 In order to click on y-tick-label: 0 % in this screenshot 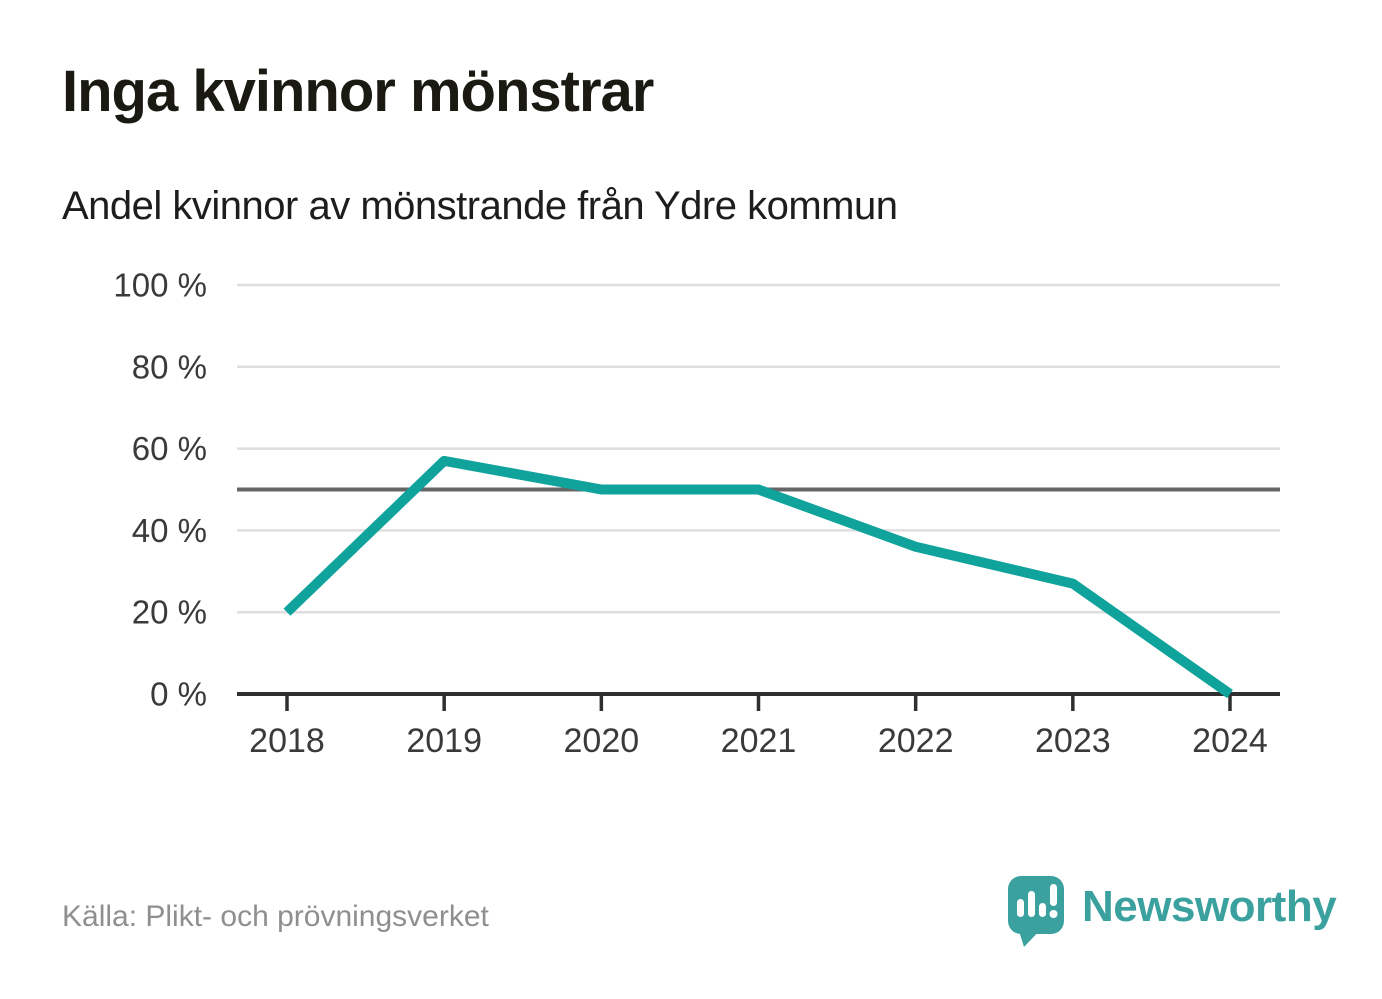, I will do `click(178, 694)`.